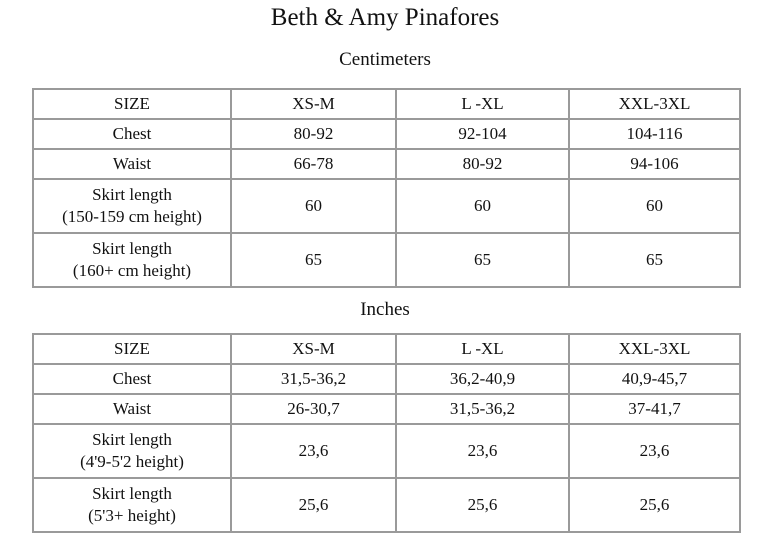 The width and height of the screenshot is (770, 550). I want to click on table-row: Skirt length (160+ cm height) 65 65 65, so click(386, 260).